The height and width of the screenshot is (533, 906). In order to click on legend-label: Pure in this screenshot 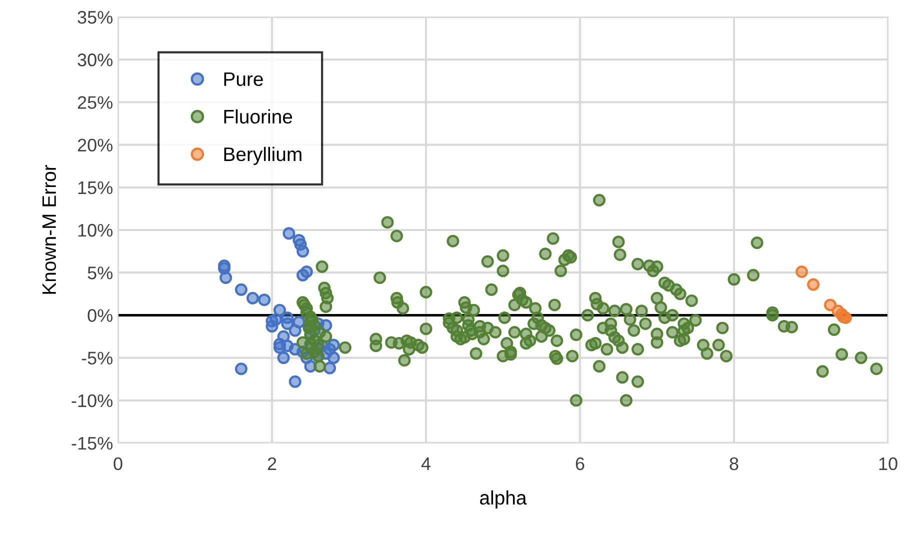, I will do `click(243, 79)`.